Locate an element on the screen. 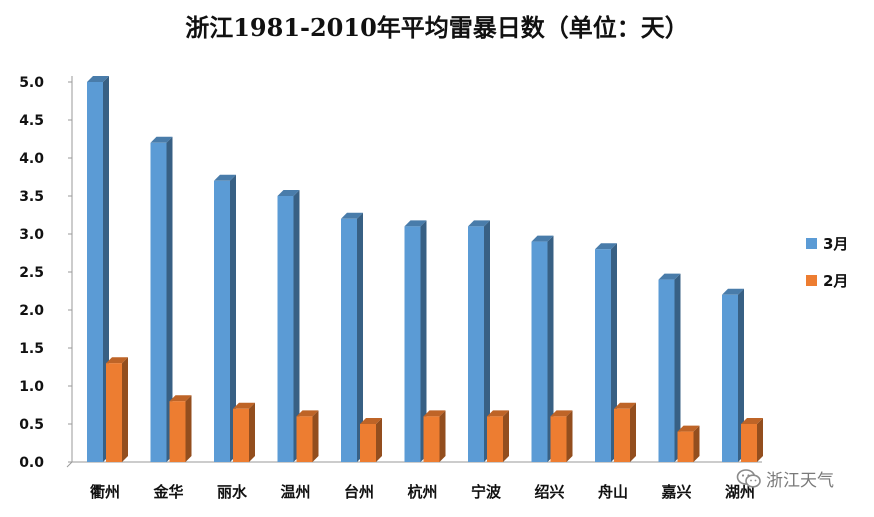 The height and width of the screenshot is (517, 874). y-tick-label: 0.5 is located at coordinates (31, 425).